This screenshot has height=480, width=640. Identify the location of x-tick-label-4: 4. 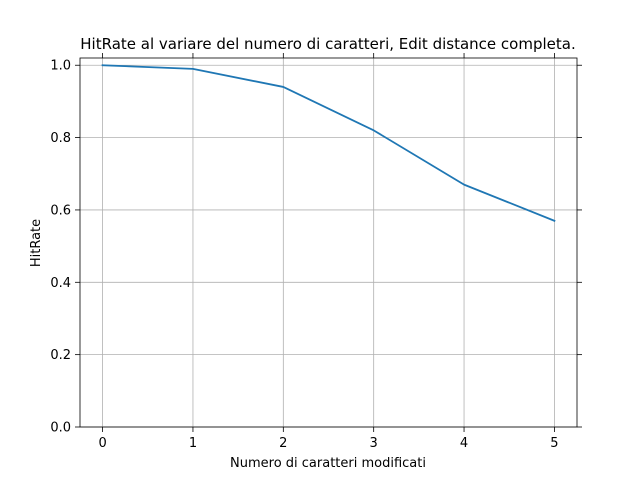
(464, 443).